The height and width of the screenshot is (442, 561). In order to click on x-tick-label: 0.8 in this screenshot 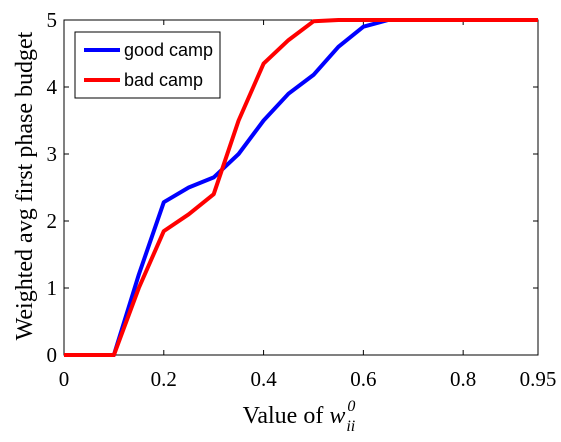, I will do `click(463, 379)`.